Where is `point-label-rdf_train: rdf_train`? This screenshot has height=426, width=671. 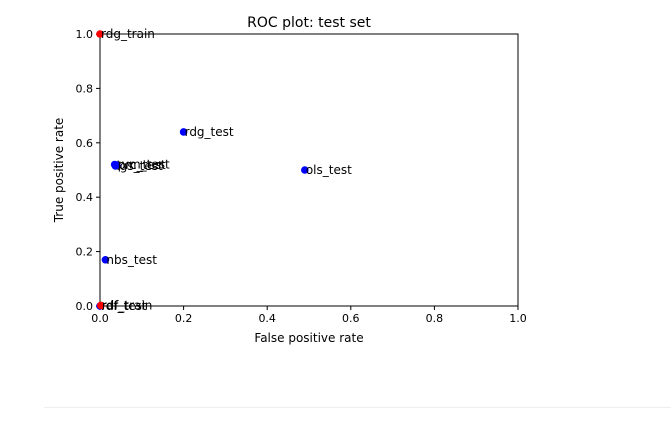 point-label-rdf_train: rdf_train is located at coordinates (127, 305).